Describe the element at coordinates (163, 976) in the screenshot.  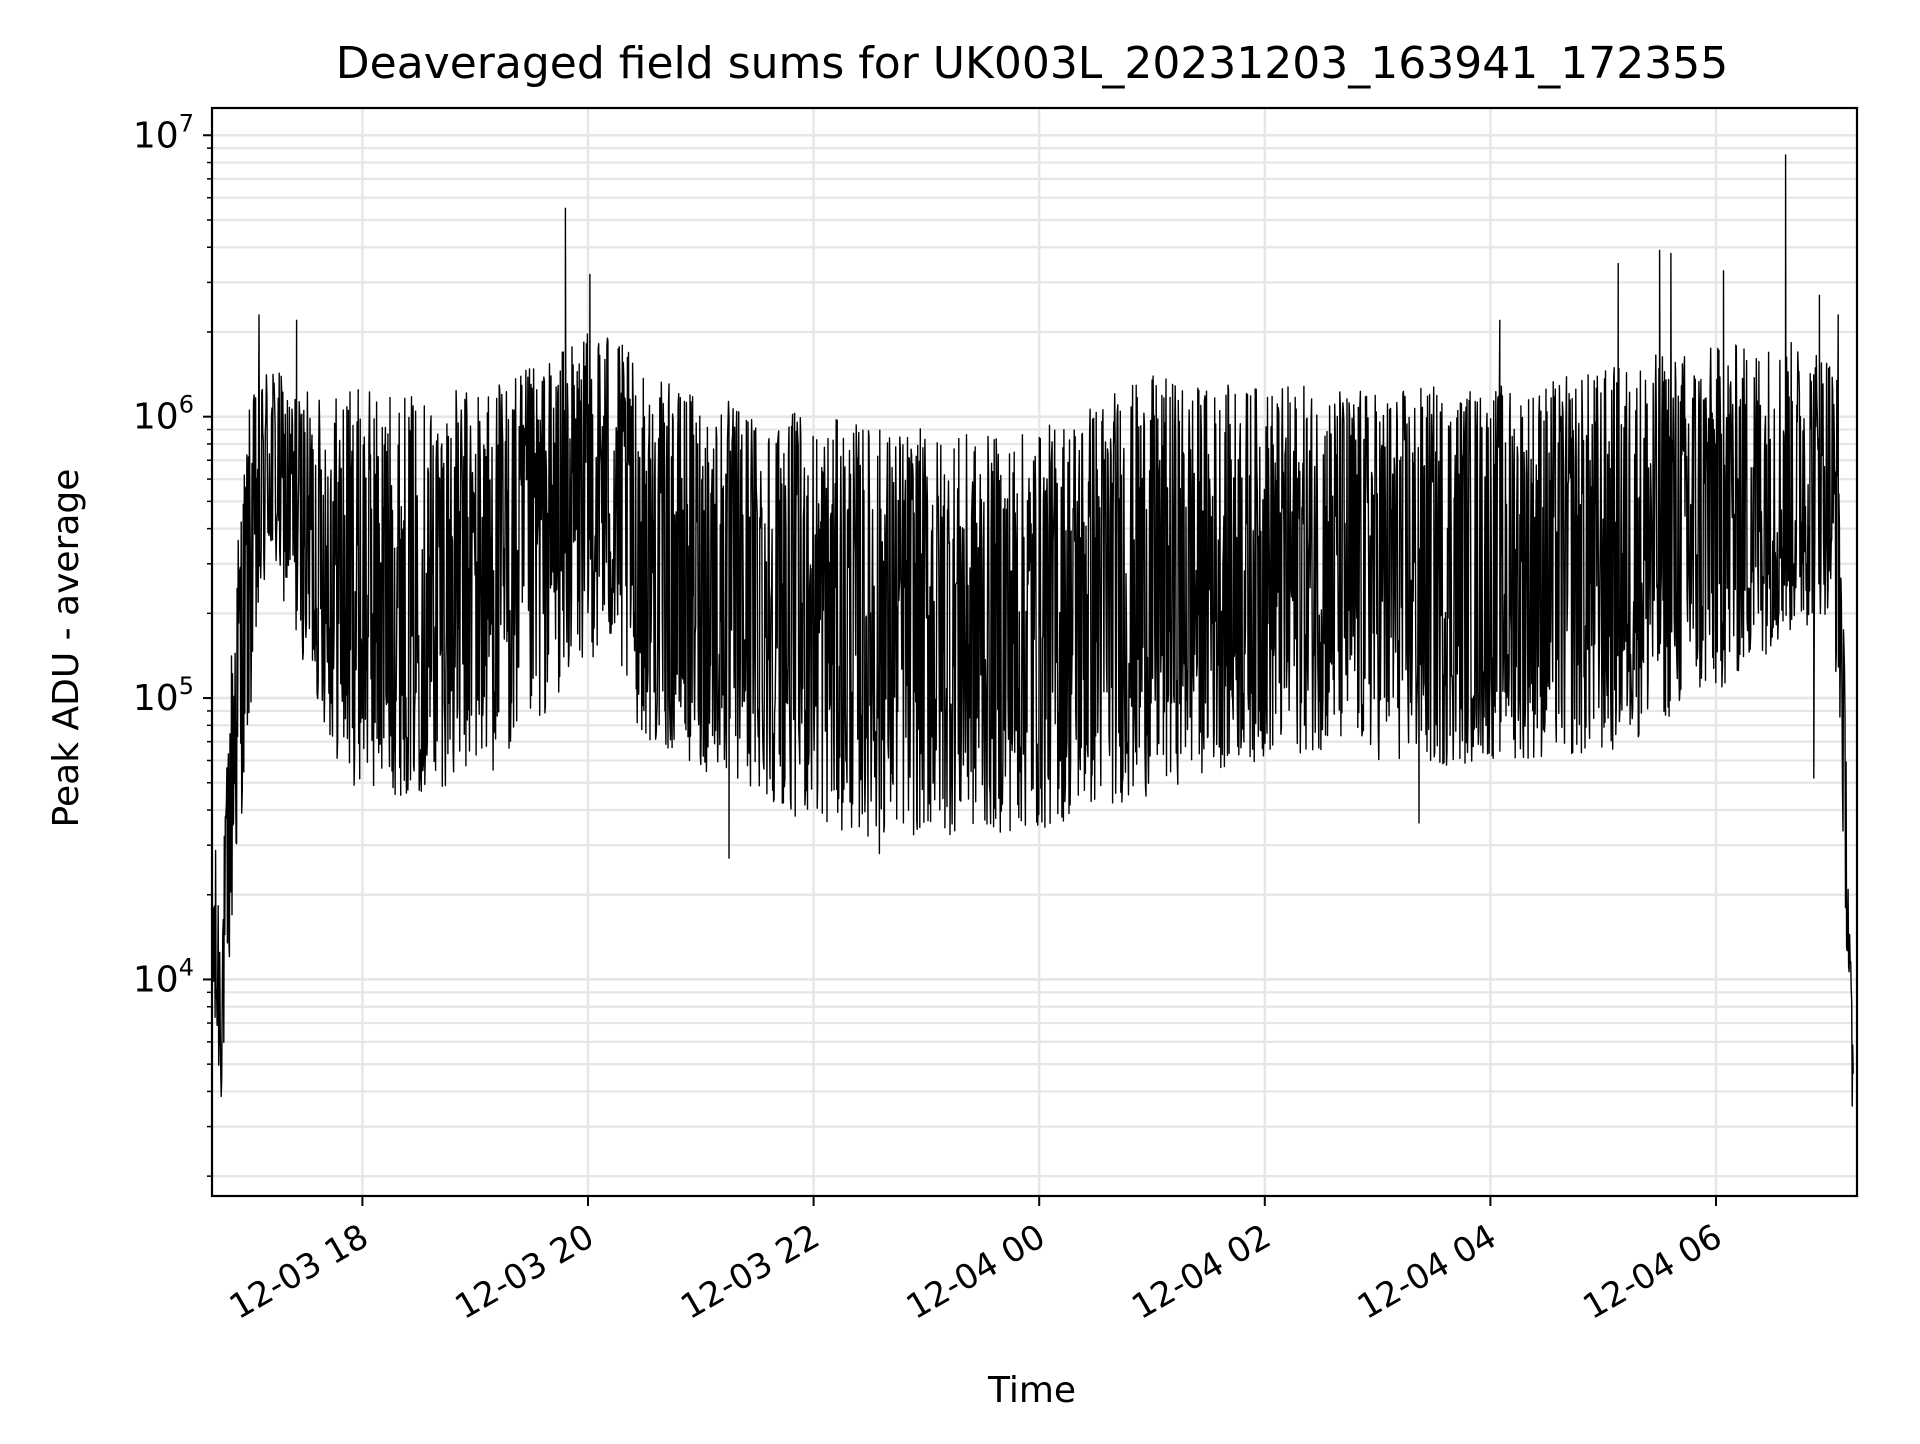
I see `y-tick-label: 10⁴` at that location.